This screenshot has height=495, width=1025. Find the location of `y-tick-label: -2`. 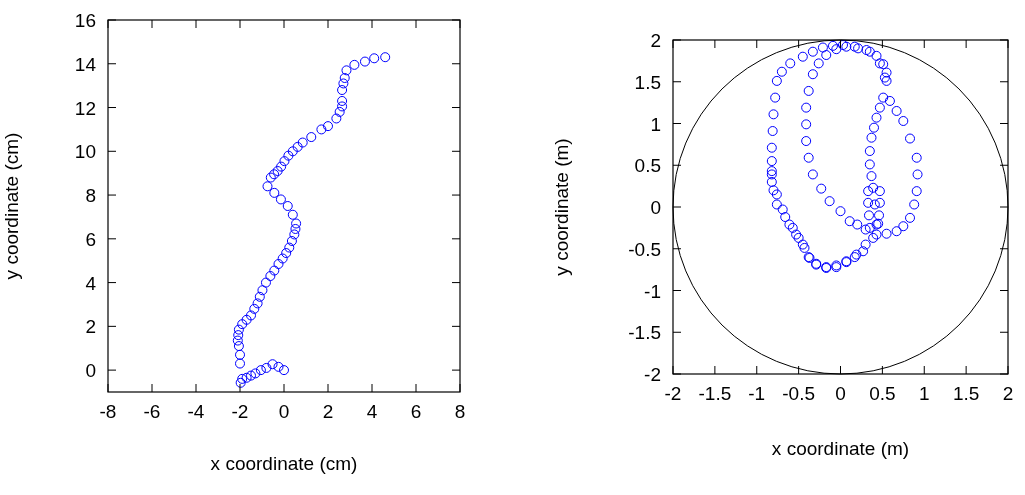

y-tick-label: -2 is located at coordinates (652, 374).